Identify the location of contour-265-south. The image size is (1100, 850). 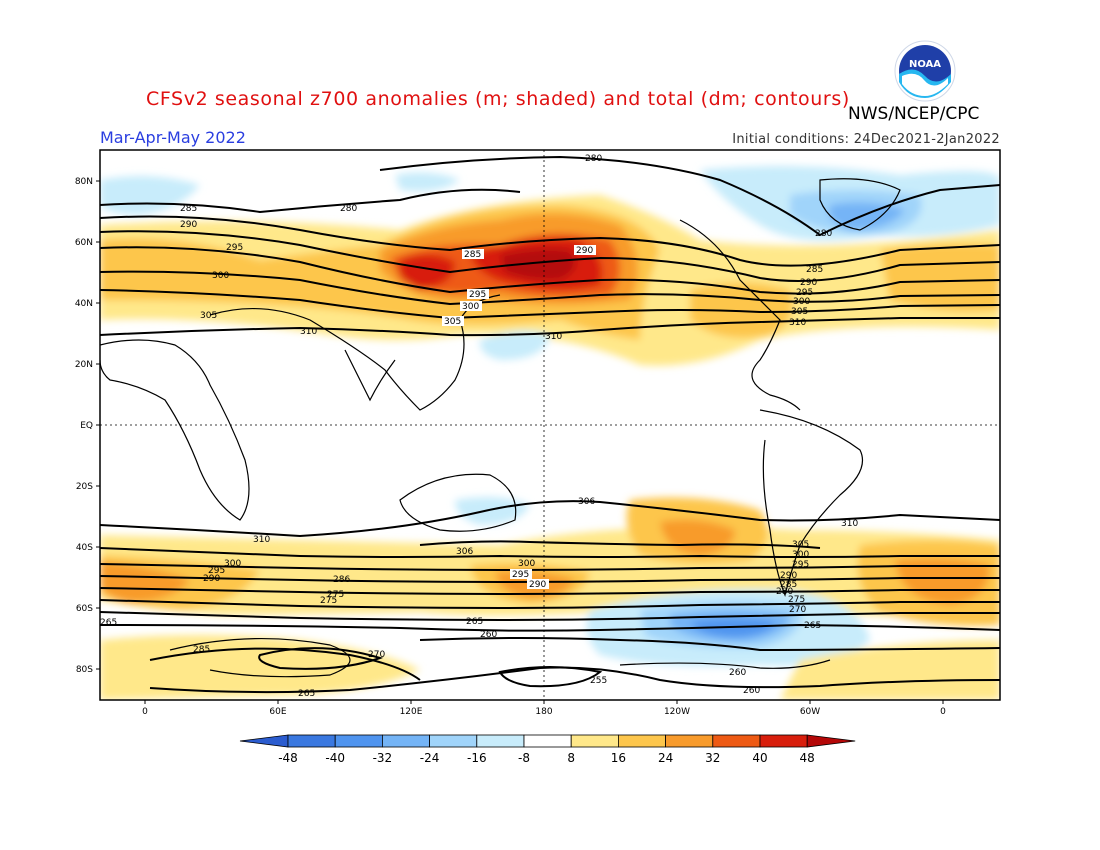
(550, 627).